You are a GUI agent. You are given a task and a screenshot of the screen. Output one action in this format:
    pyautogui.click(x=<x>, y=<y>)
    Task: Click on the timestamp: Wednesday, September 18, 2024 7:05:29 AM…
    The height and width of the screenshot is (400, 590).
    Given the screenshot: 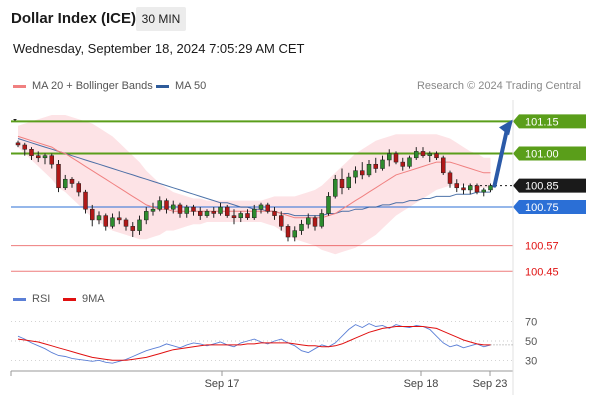 What is the action you would take?
    pyautogui.click(x=159, y=48)
    